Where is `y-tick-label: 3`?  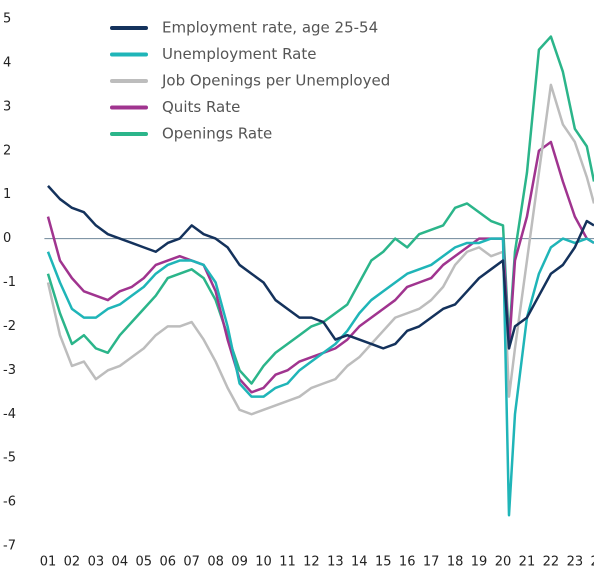 y-tick-label: 3 is located at coordinates (7, 106).